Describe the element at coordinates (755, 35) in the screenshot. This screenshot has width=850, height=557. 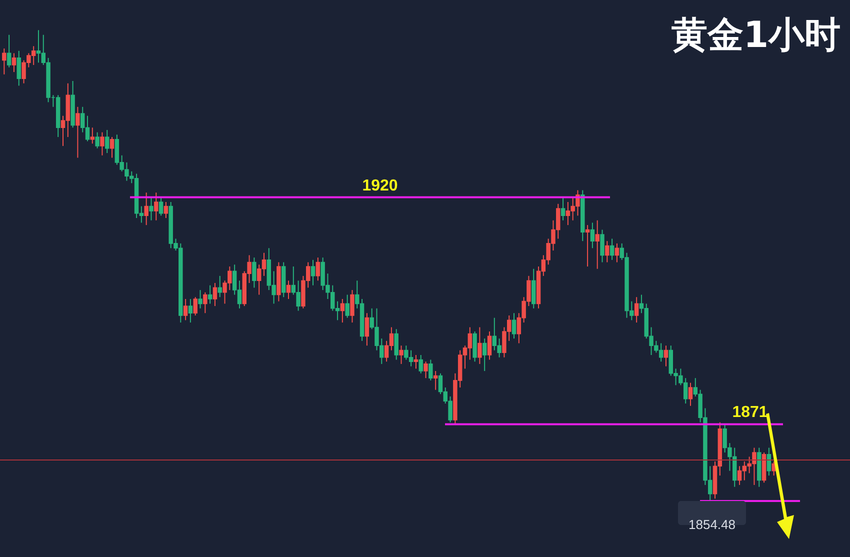
I see `chart-title: 黄金1小时` at that location.